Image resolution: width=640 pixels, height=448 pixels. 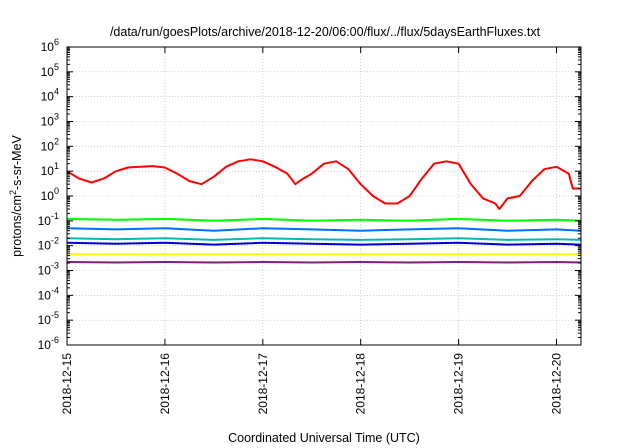 What do you see at coordinates (55, 241) in the screenshot?
I see `y-tick-label-exponent: -2` at bounding box center [55, 241].